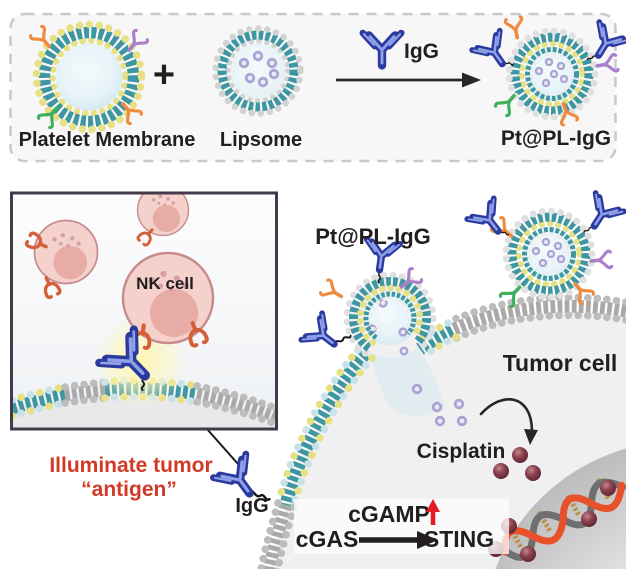 This screenshot has height=569, width=626. Describe the element at coordinates (560, 363) in the screenshot. I see `tumor-cell-label: Tumor cell` at that location.